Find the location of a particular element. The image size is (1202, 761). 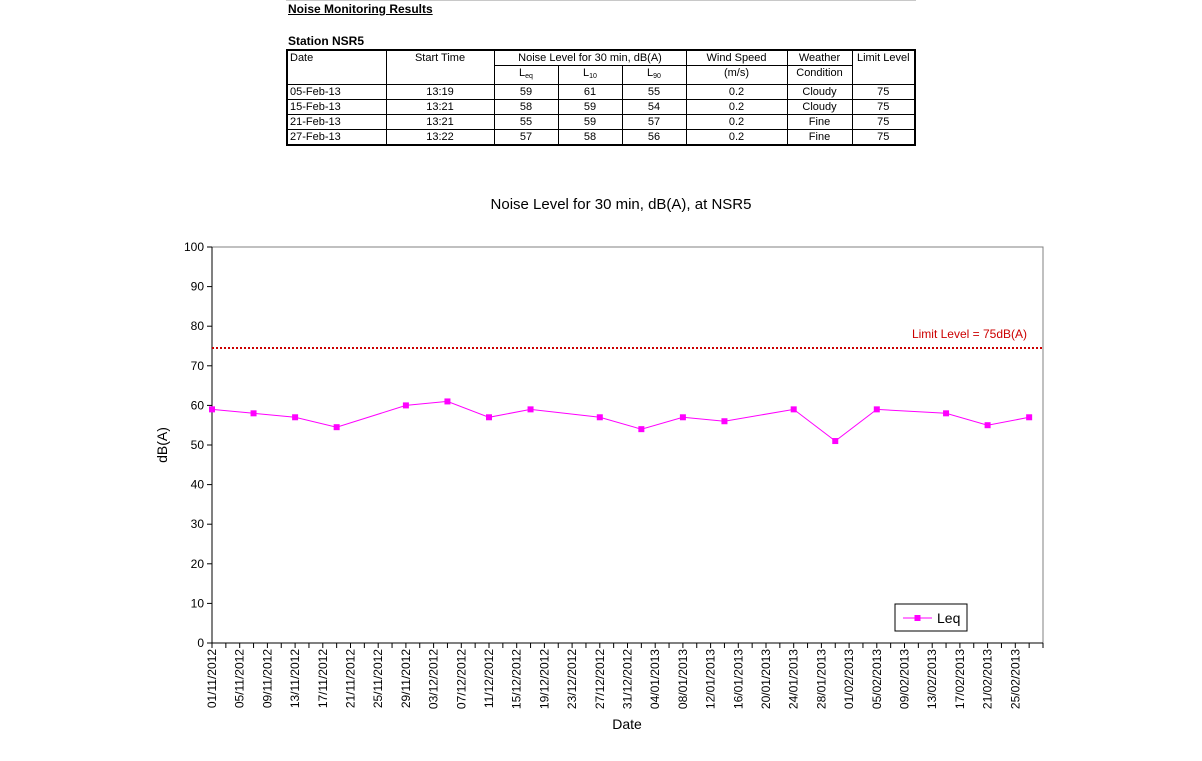

y-tick-label: 40 is located at coordinates (198, 485).